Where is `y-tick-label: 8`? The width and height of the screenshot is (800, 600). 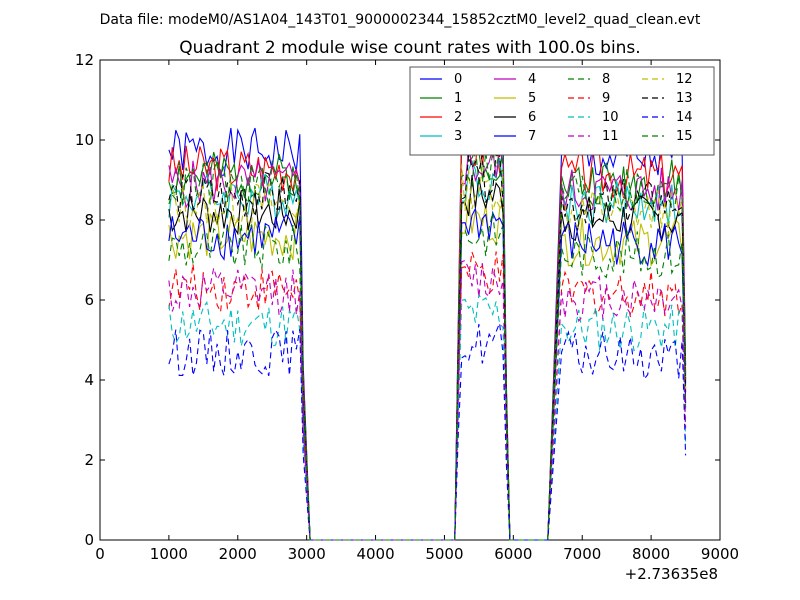
y-tick-label: 8 is located at coordinates (89, 220).